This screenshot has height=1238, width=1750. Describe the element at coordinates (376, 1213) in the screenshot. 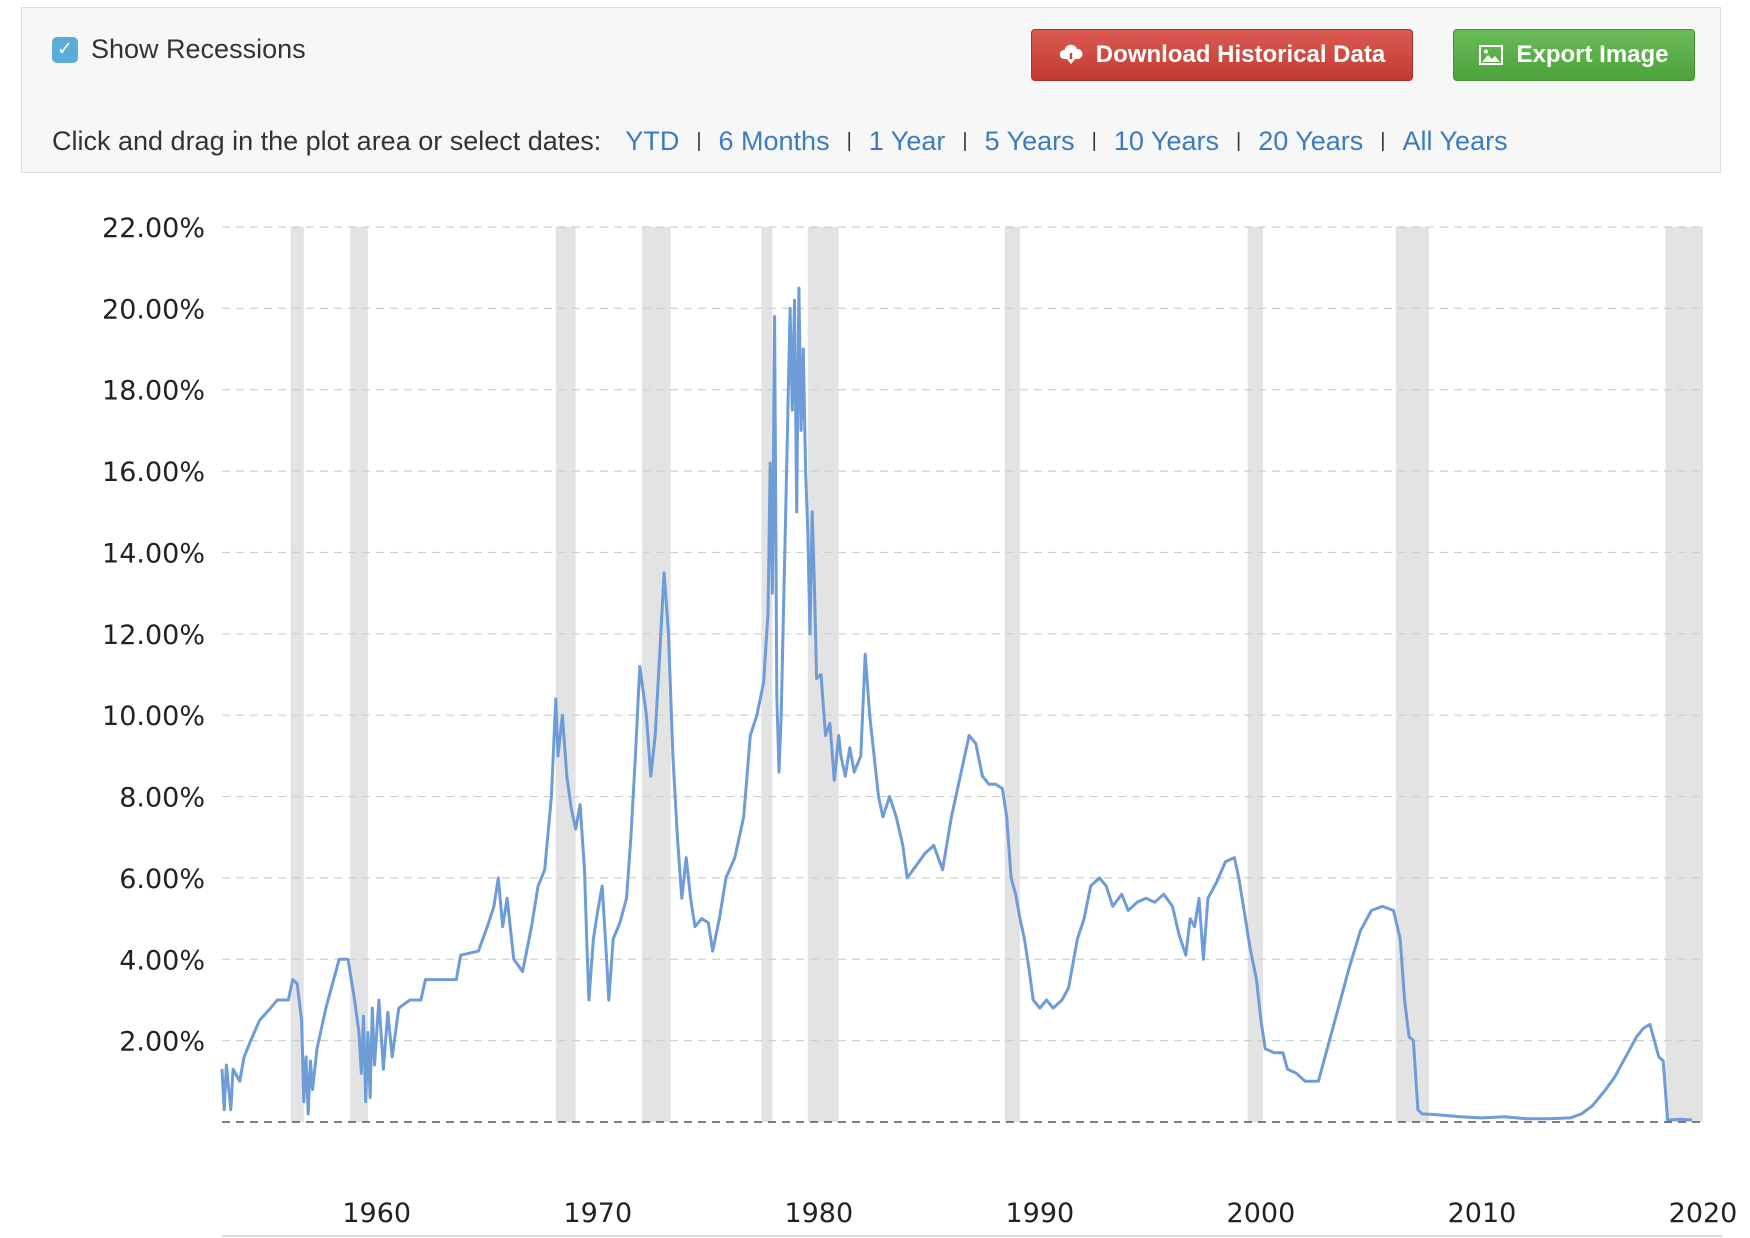

I see `x-tick-label: 1960` at that location.